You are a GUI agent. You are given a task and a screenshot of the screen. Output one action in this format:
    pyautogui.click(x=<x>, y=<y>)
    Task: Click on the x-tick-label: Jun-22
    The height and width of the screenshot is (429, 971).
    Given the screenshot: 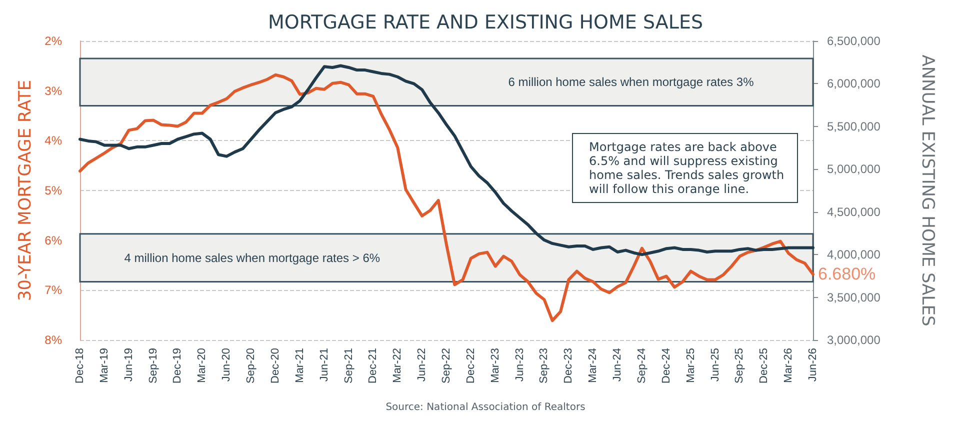 What is the action you would take?
    pyautogui.click(x=422, y=365)
    